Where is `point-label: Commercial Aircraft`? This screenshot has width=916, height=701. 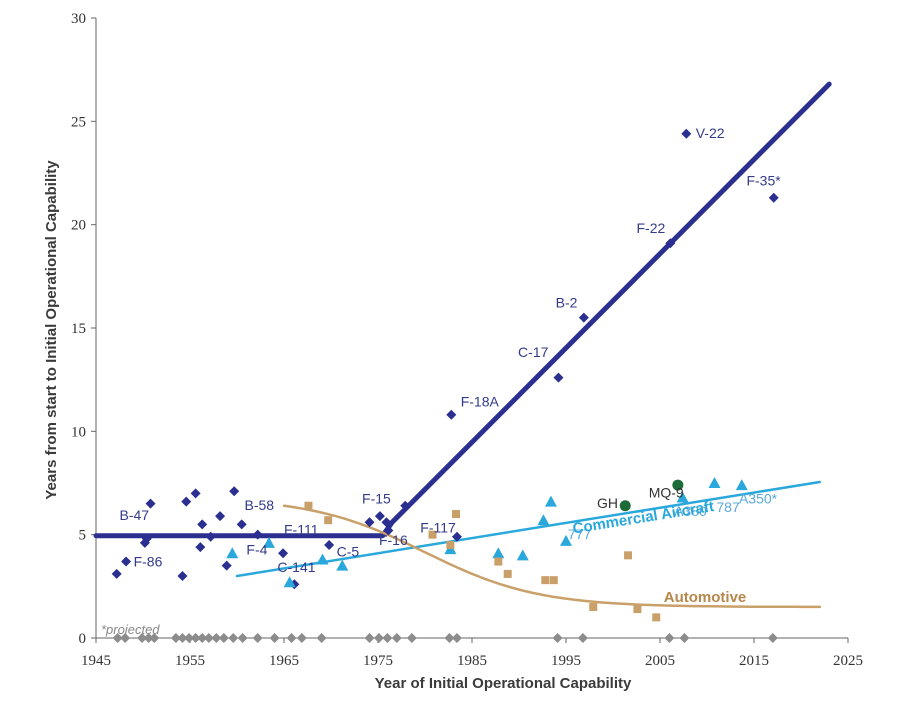
point-label: Commercial Aircraft is located at coordinates (643, 518).